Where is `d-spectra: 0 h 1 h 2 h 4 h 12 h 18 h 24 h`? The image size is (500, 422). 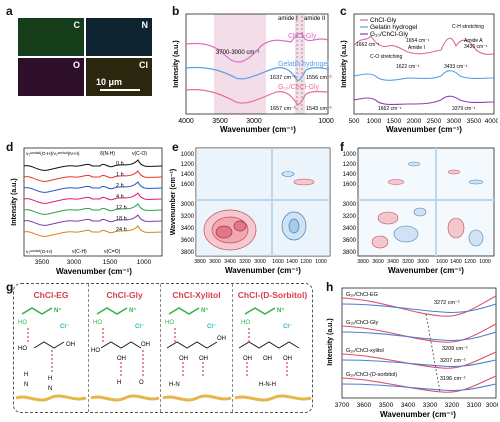 d-spectra: 0 h 1 h 2 h 4 h 12 h 18 h 24 h is located at coordinates (93, 198).